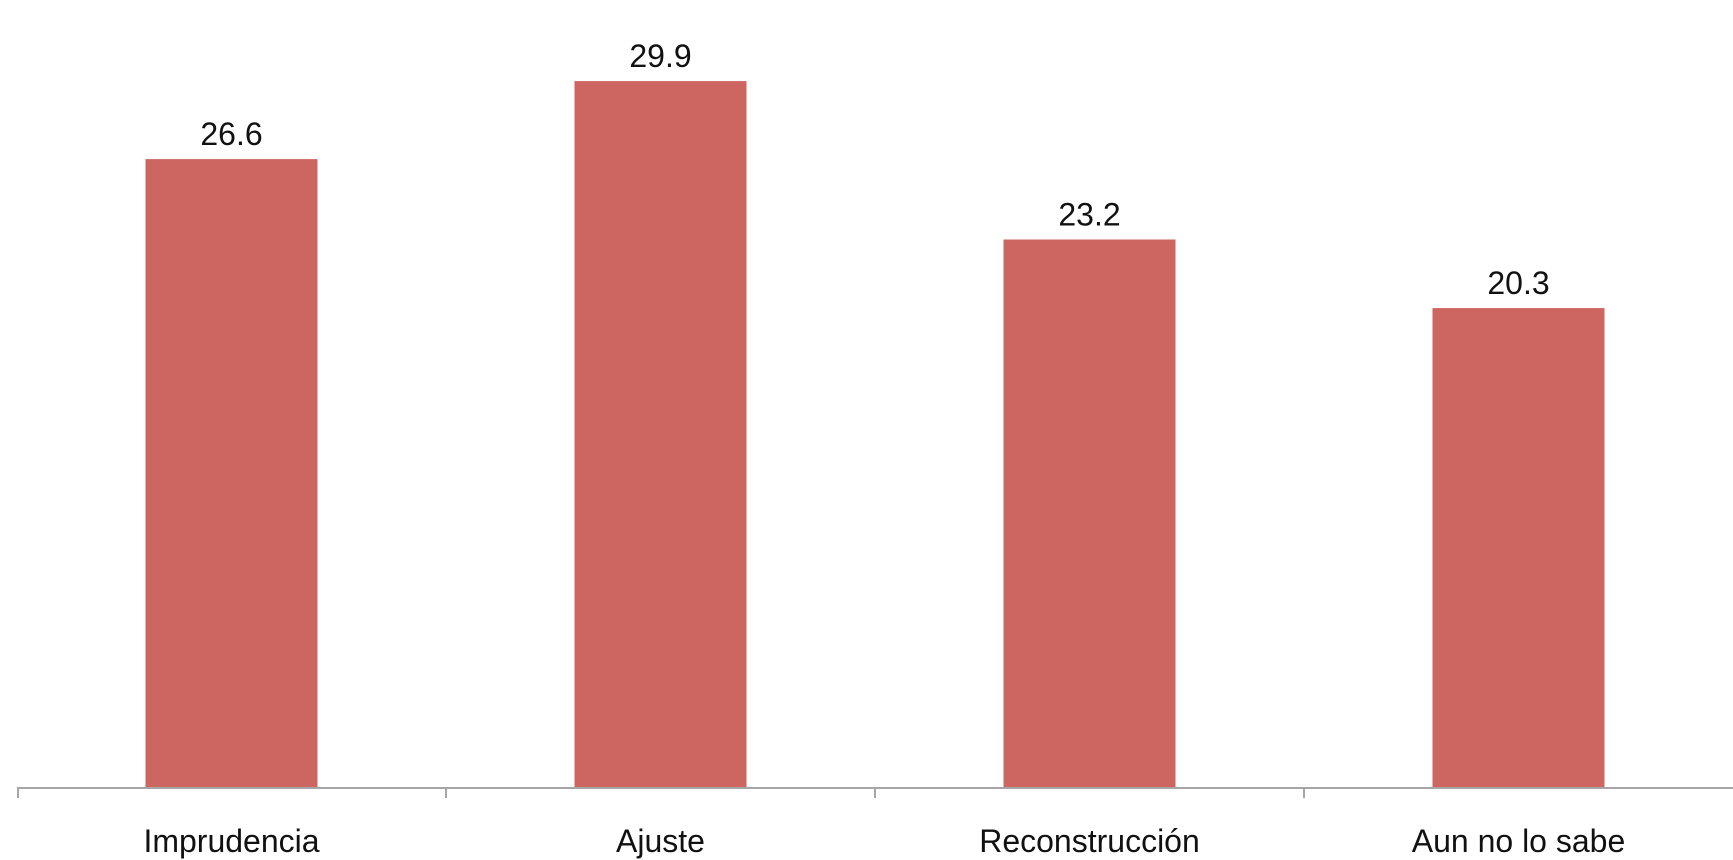 The width and height of the screenshot is (1733, 860). Describe the element at coordinates (231, 841) in the screenshot. I see `category-label-1: Imprudencia` at that location.